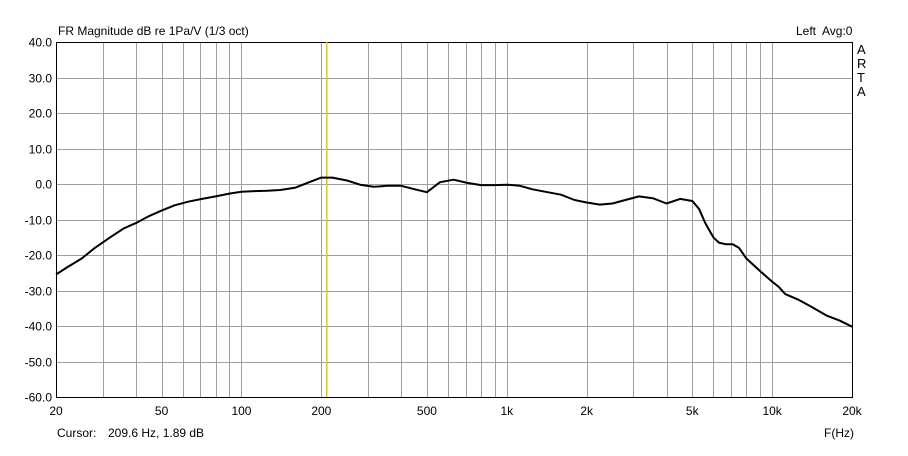 This screenshot has height=456, width=908. Describe the element at coordinates (39, 327) in the screenshot. I see `y-tick-label: -40.0` at that location.